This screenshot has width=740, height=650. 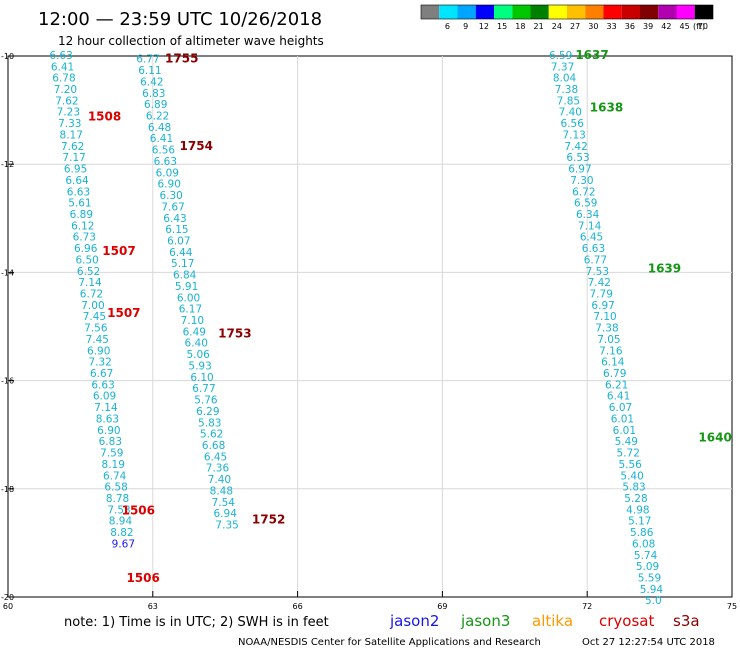 I want to click on x-tick-label: 72, so click(x=587, y=606).